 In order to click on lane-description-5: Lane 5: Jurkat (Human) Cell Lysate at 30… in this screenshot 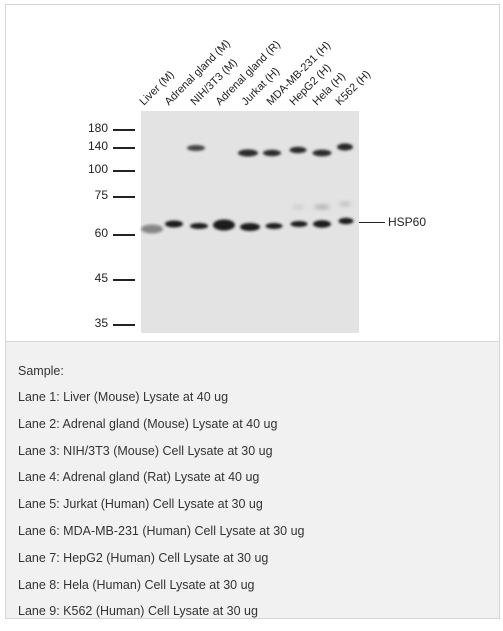, I will do `click(140, 504)`.